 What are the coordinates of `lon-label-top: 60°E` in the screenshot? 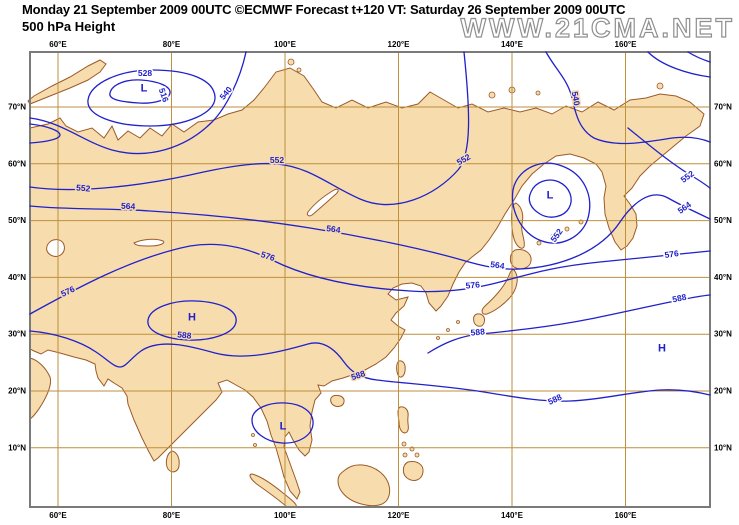 It's located at (58, 44).